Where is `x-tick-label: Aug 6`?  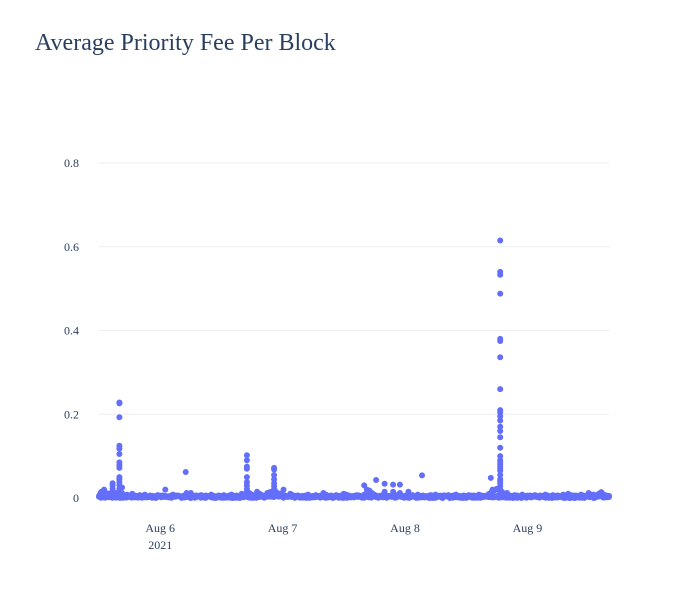 x-tick-label: Aug 6 is located at coordinates (160, 528).